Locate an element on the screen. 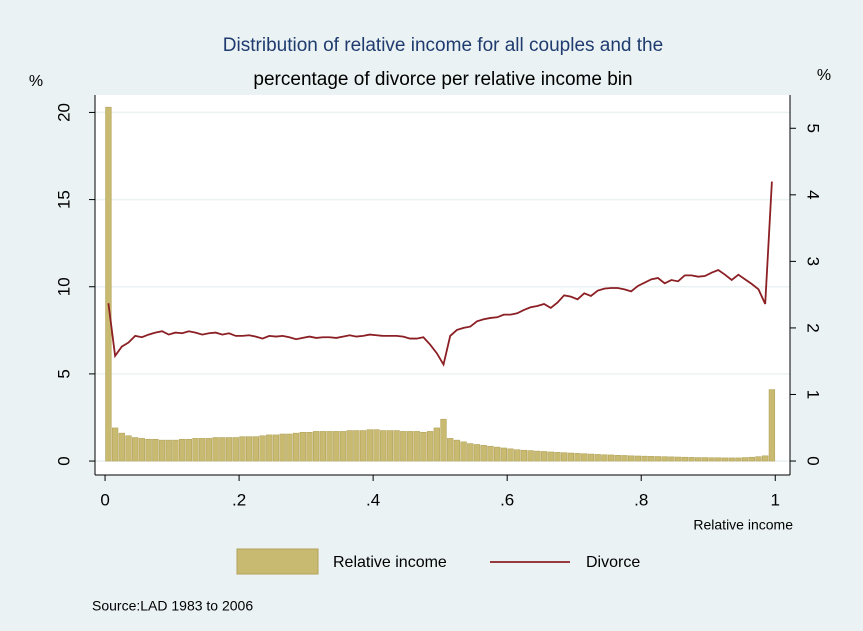  legend-label: Relative income is located at coordinates (390, 562).